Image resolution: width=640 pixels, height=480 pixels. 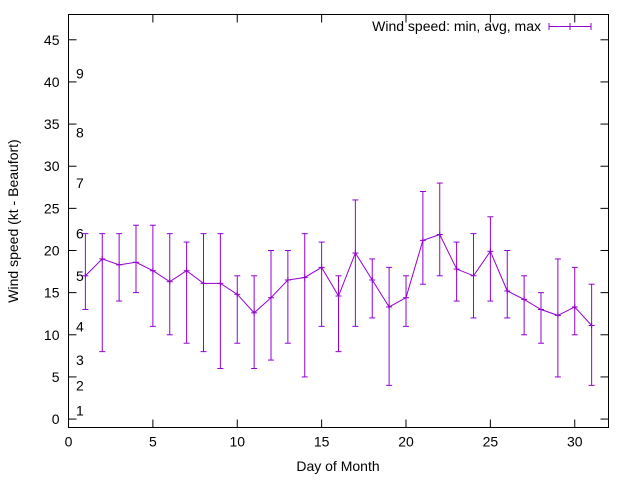 I want to click on y-tick-label: 0, so click(x=56, y=419).